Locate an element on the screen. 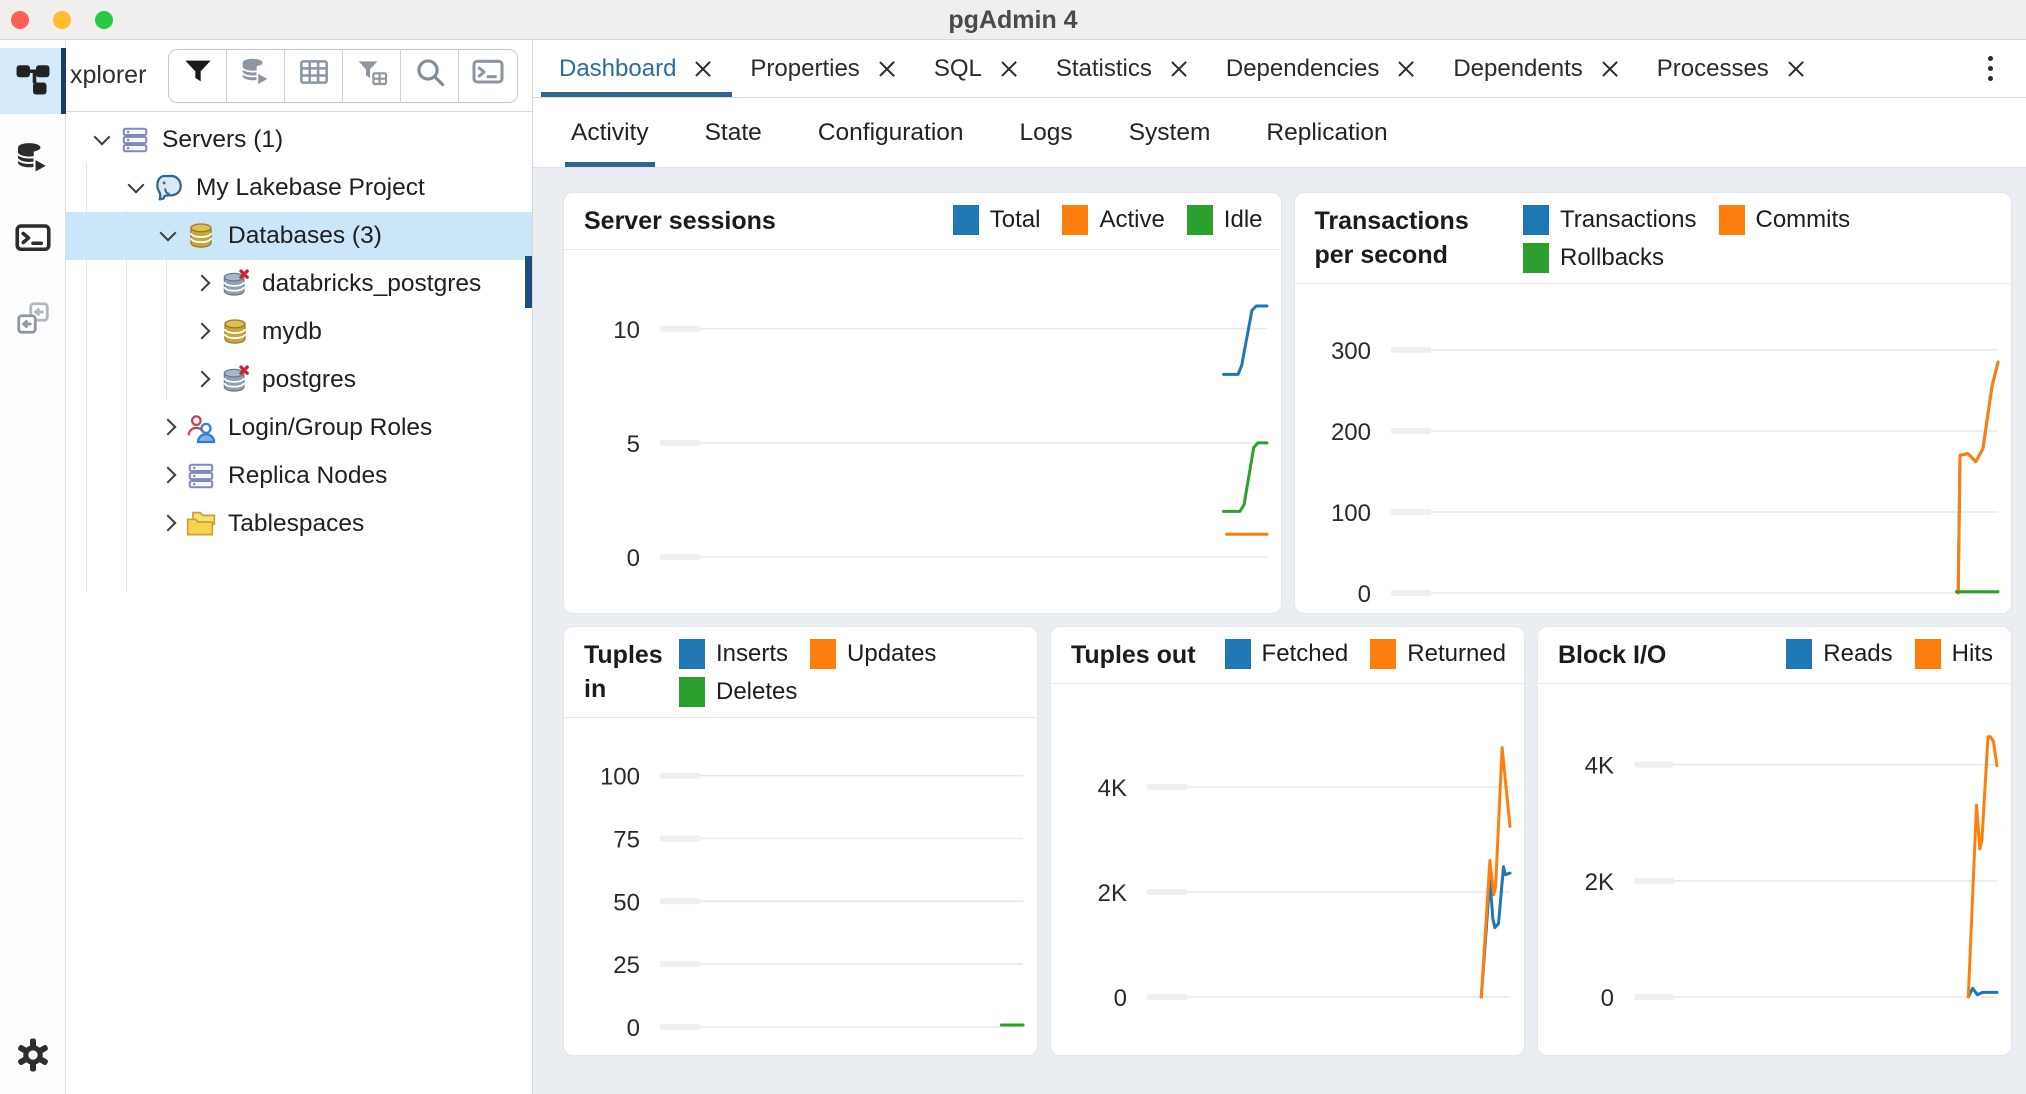 This screenshot has height=1094, width=2026. chart-legend: Total Active Idle is located at coordinates (1107, 220).